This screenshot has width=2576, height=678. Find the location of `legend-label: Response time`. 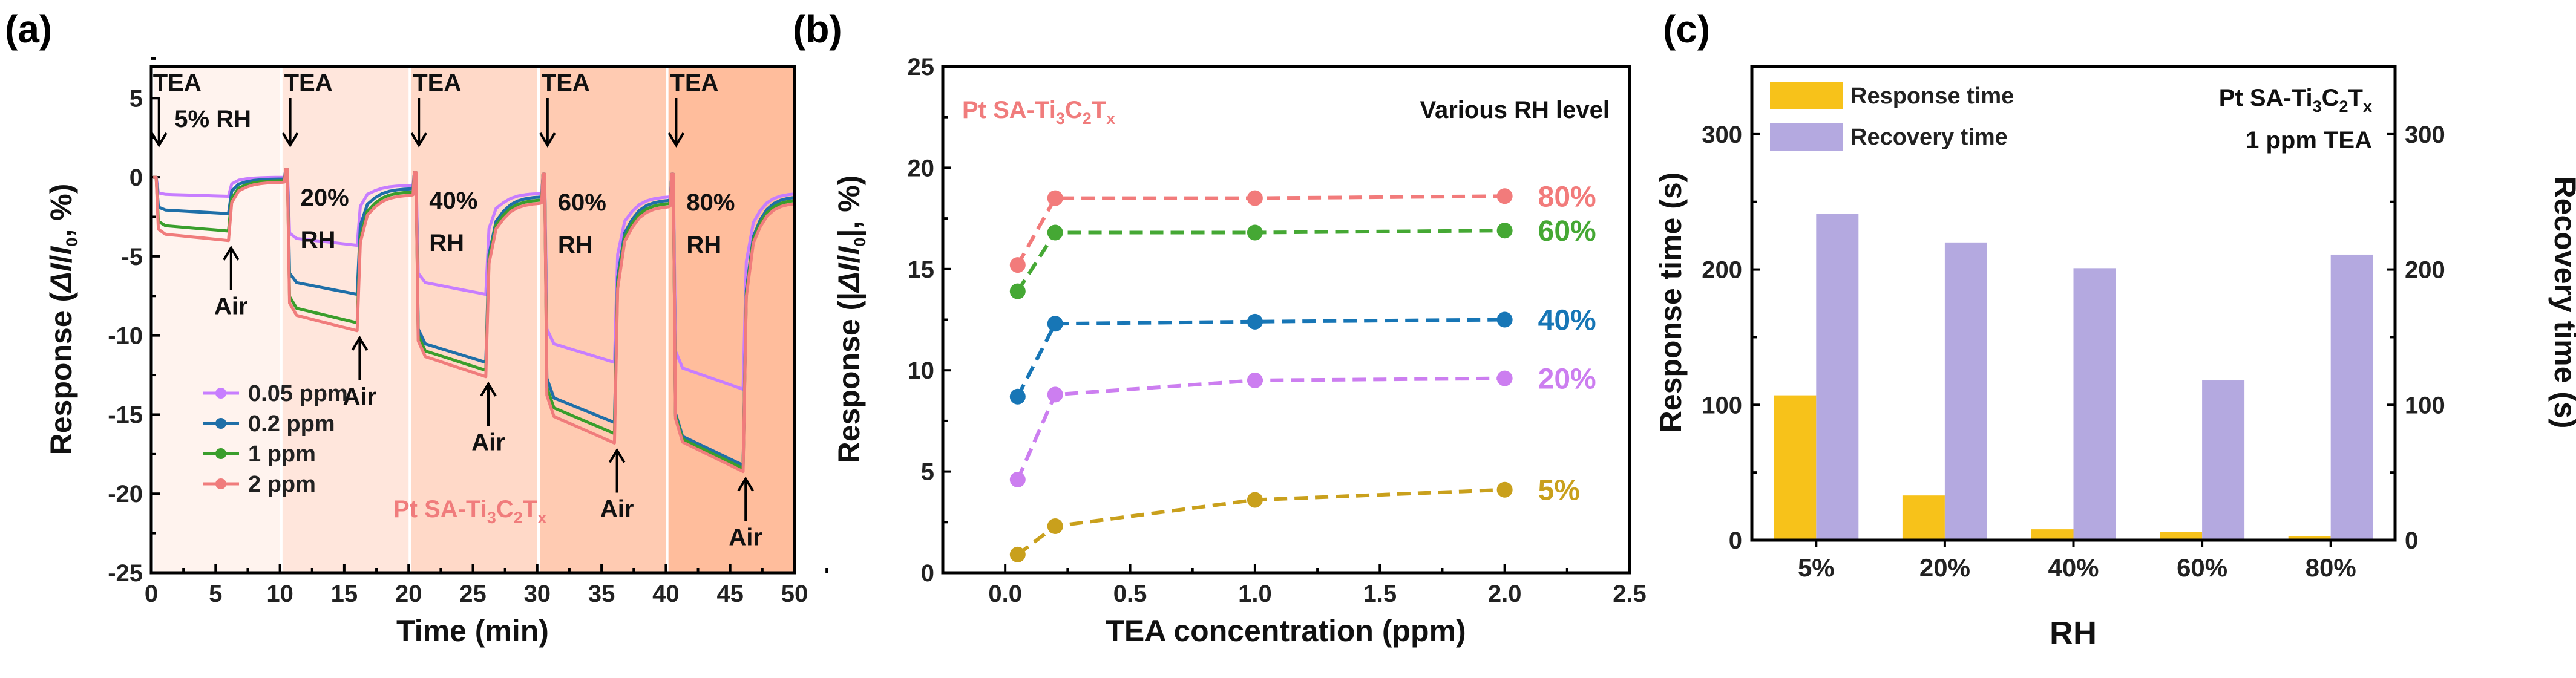

legend-label: Response time is located at coordinates (1932, 96).